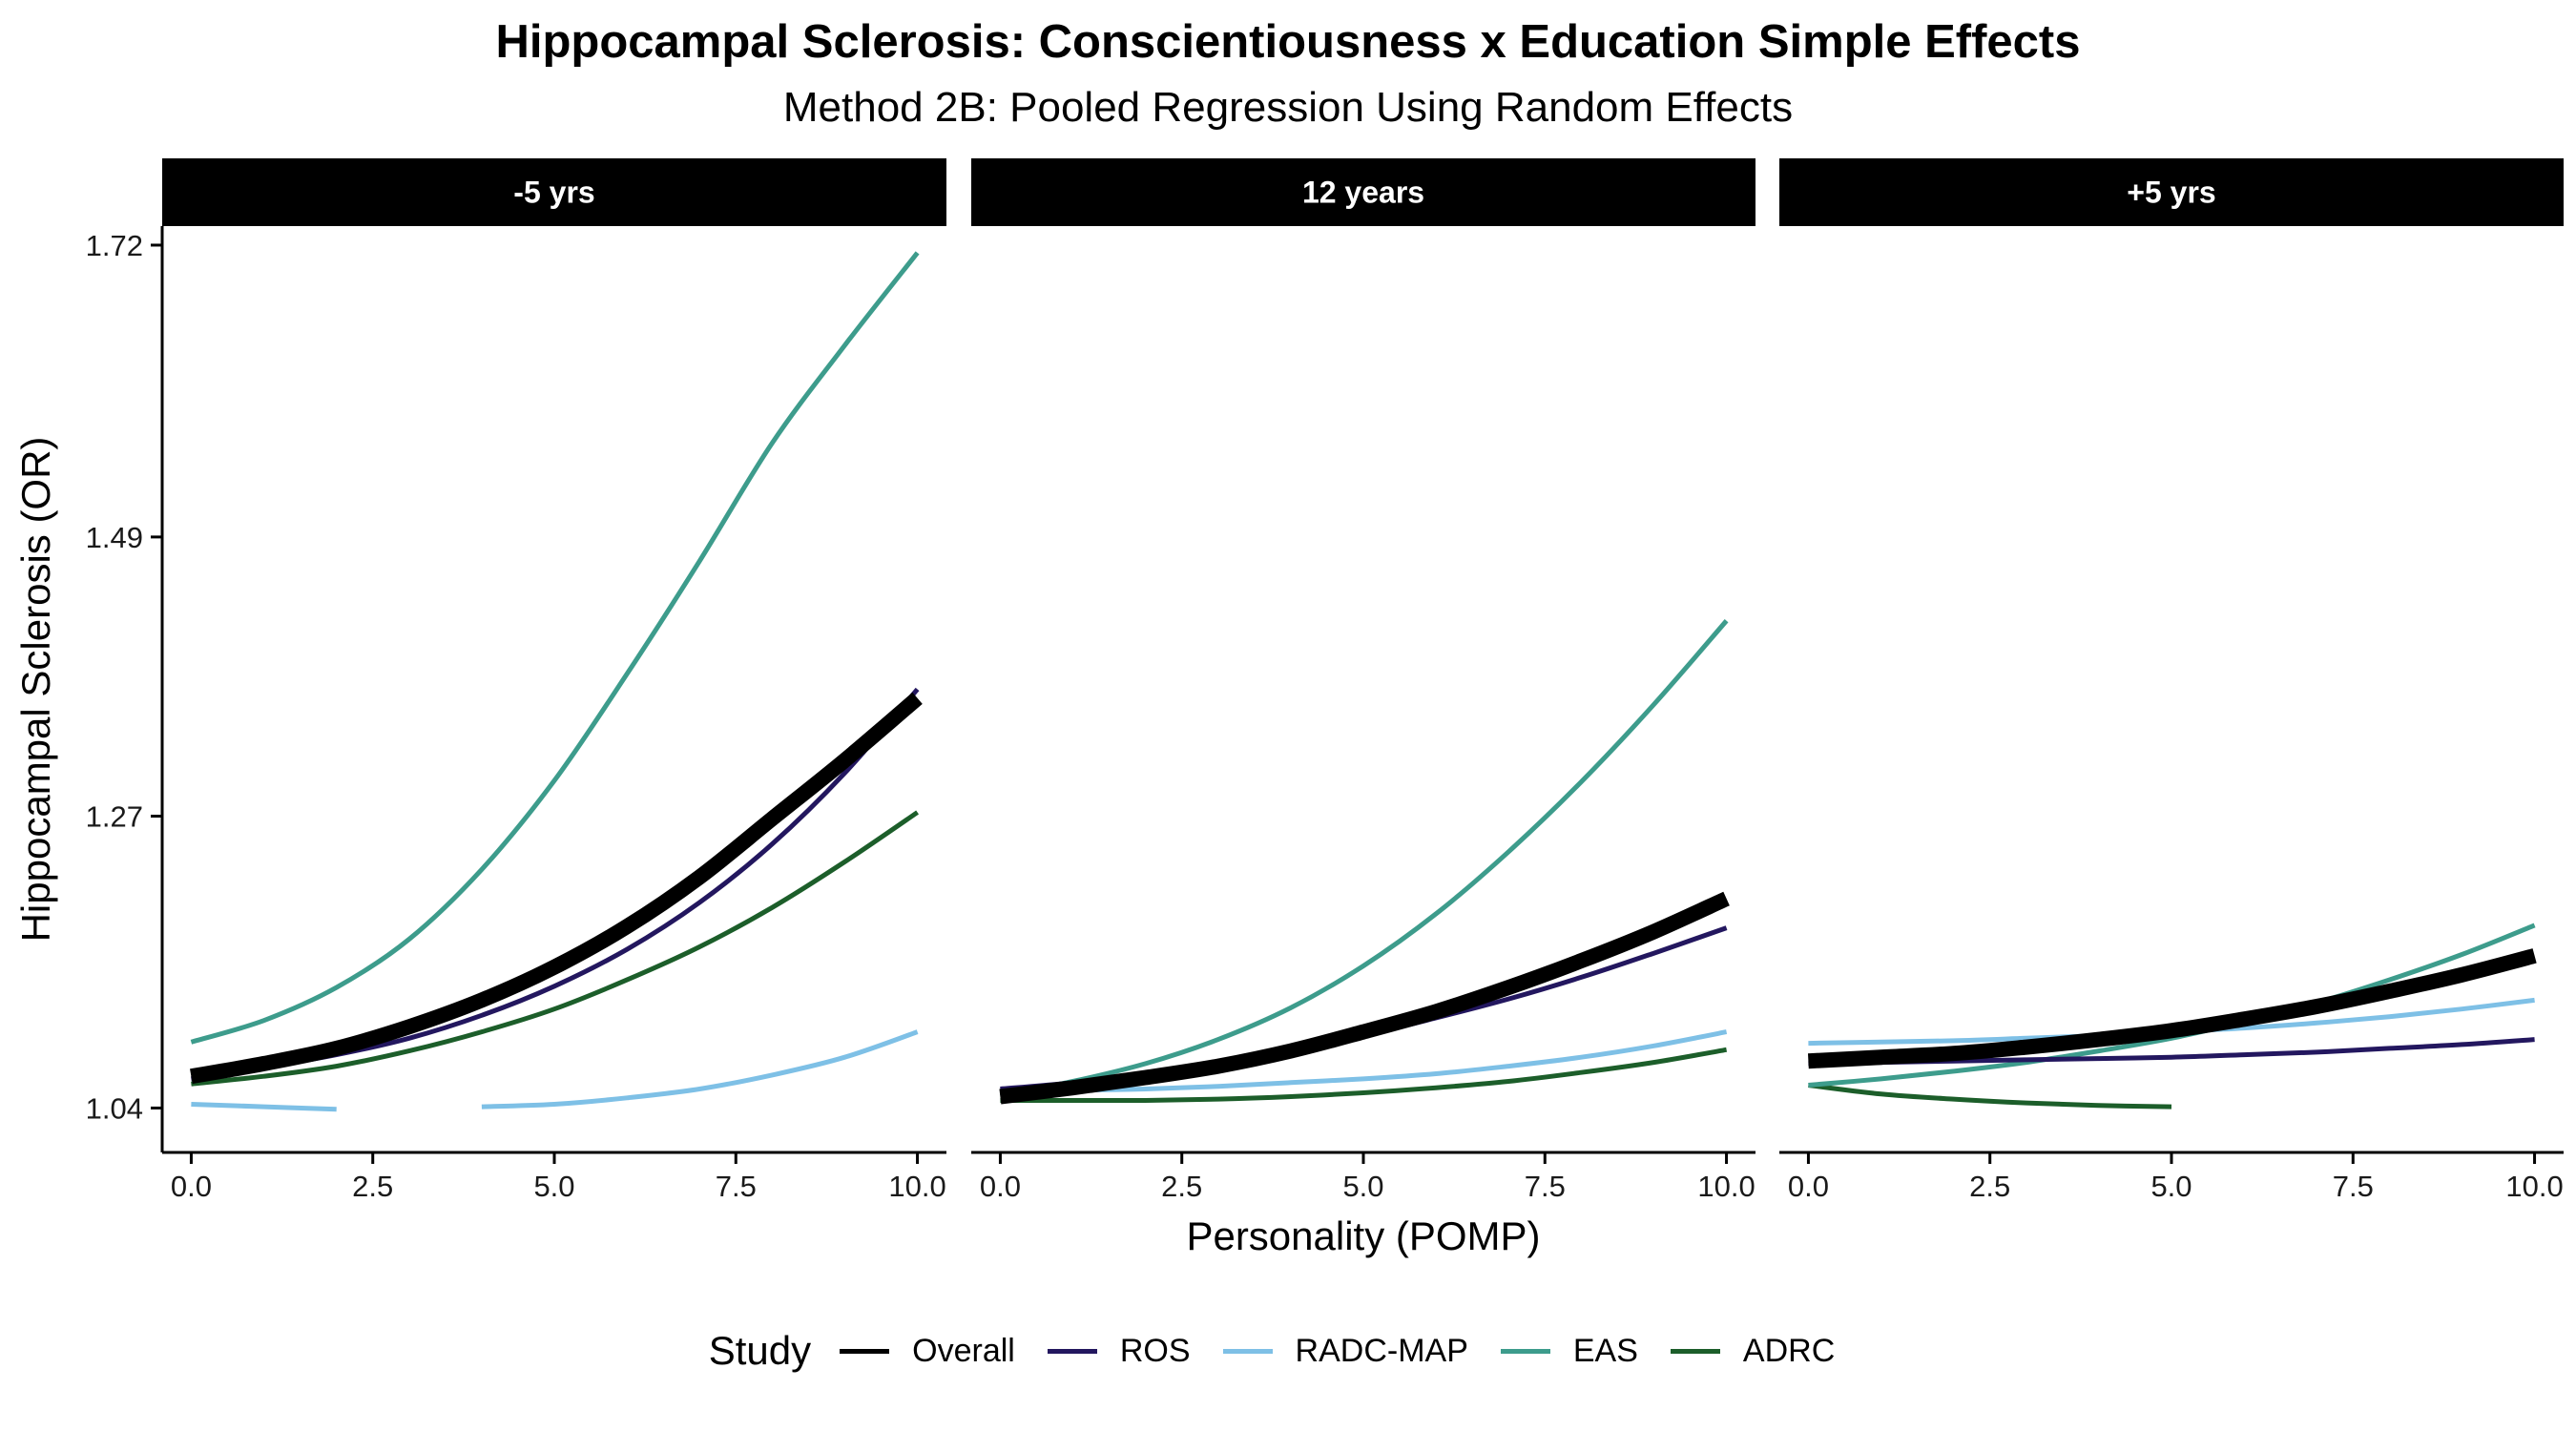 The image size is (2576, 1431). I want to click on legend-swatch-eas, so click(1525, 1351).